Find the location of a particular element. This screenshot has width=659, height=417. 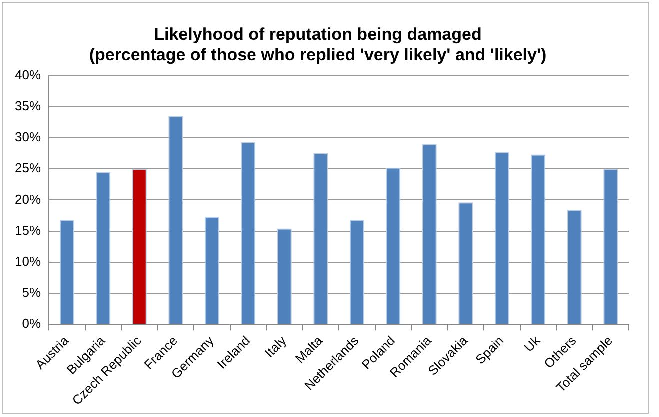

y-tick-label: 35% is located at coordinates (28, 106).